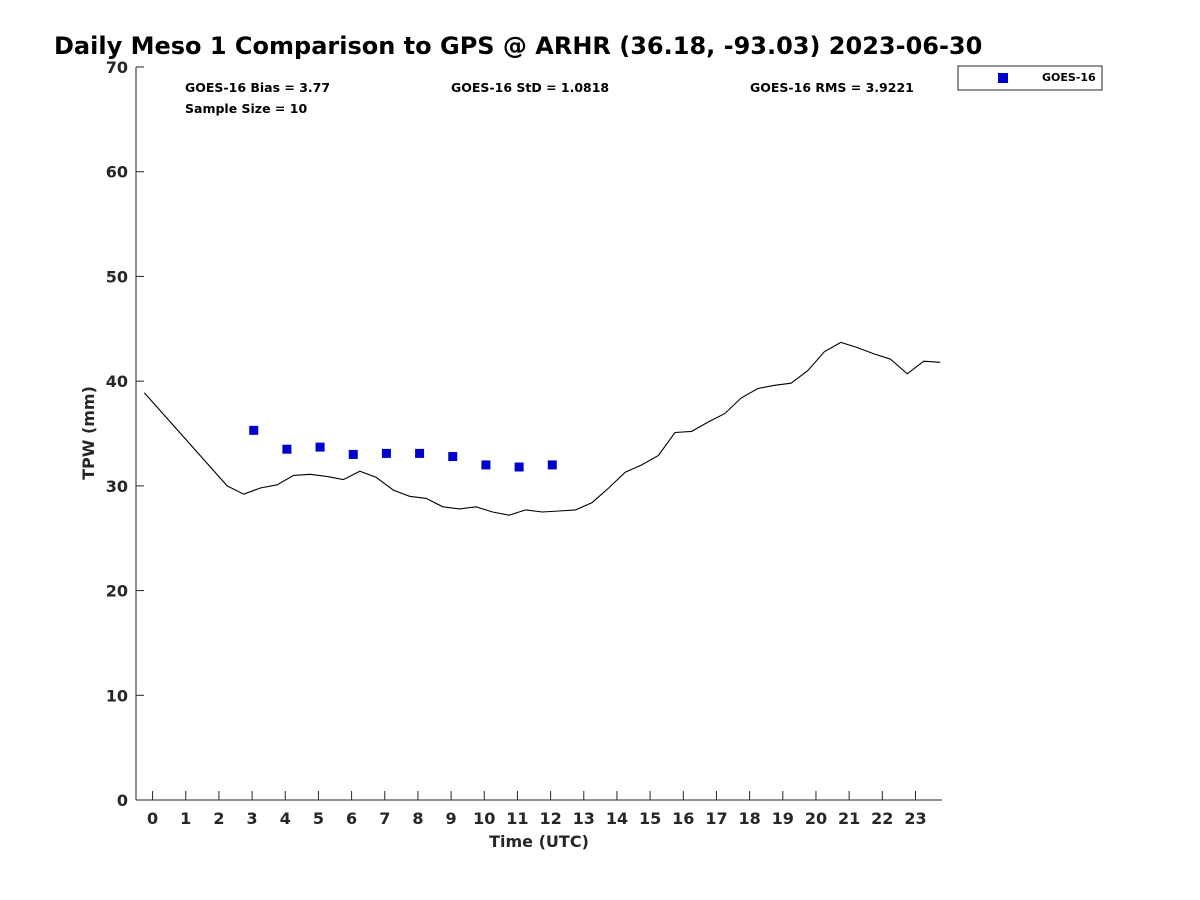 The width and height of the screenshot is (1200, 900). I want to click on y-axis-ticks: 0 10 20 30 40 50 60 70, so click(125, 434).